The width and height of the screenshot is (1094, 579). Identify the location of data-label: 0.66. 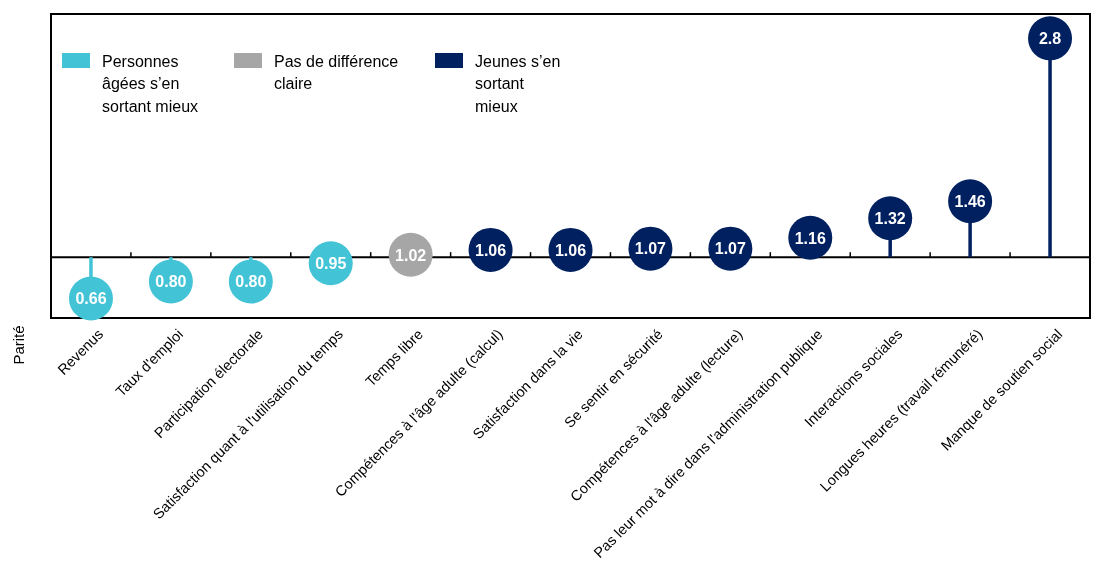
(91, 299).